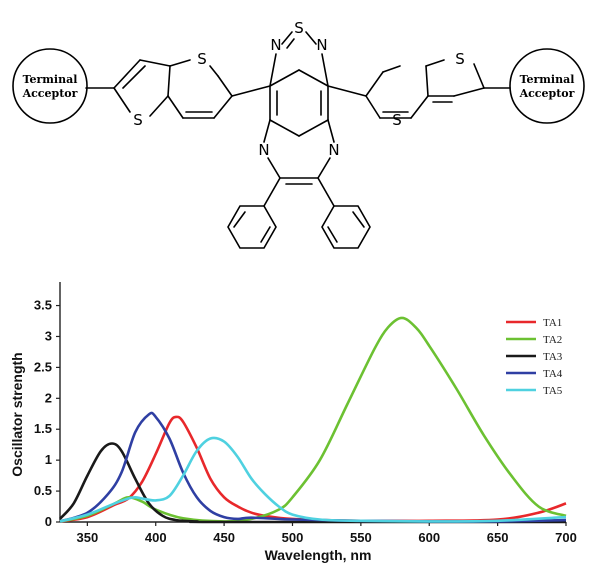  I want to click on thiadiazole-ring, so click(299, 59).